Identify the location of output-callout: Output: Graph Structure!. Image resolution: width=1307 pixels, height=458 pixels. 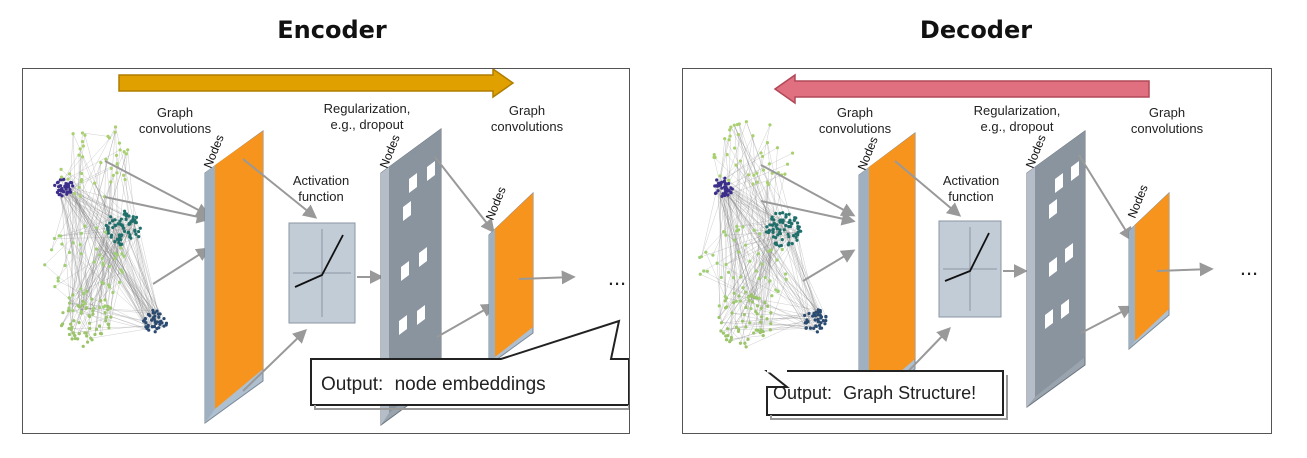
(886, 394).